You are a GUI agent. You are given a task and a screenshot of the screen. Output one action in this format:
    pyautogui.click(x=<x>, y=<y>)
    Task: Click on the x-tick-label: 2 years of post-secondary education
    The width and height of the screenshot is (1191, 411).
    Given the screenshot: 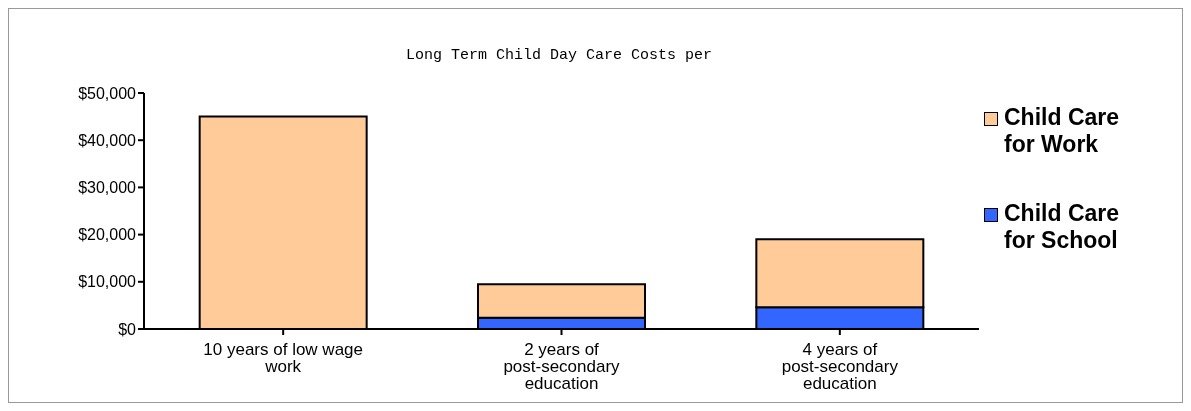 What is the action you would take?
    pyautogui.click(x=562, y=367)
    